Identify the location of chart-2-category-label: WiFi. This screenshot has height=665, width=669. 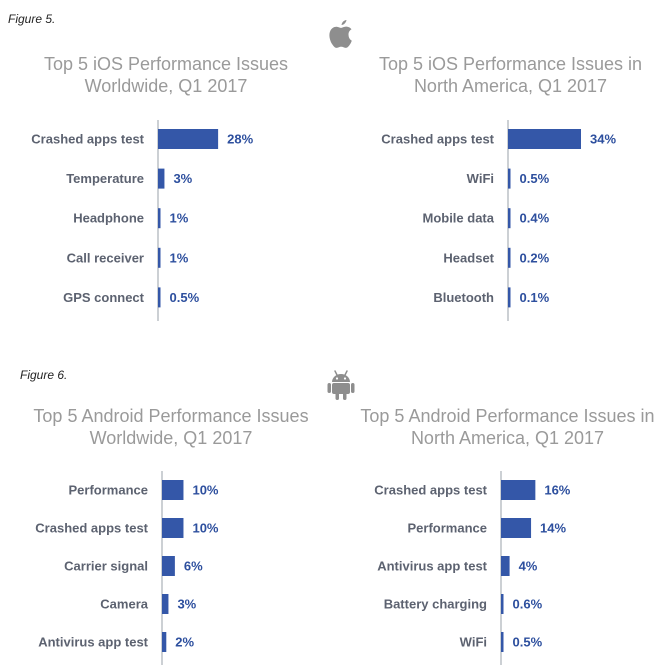
(480, 178).